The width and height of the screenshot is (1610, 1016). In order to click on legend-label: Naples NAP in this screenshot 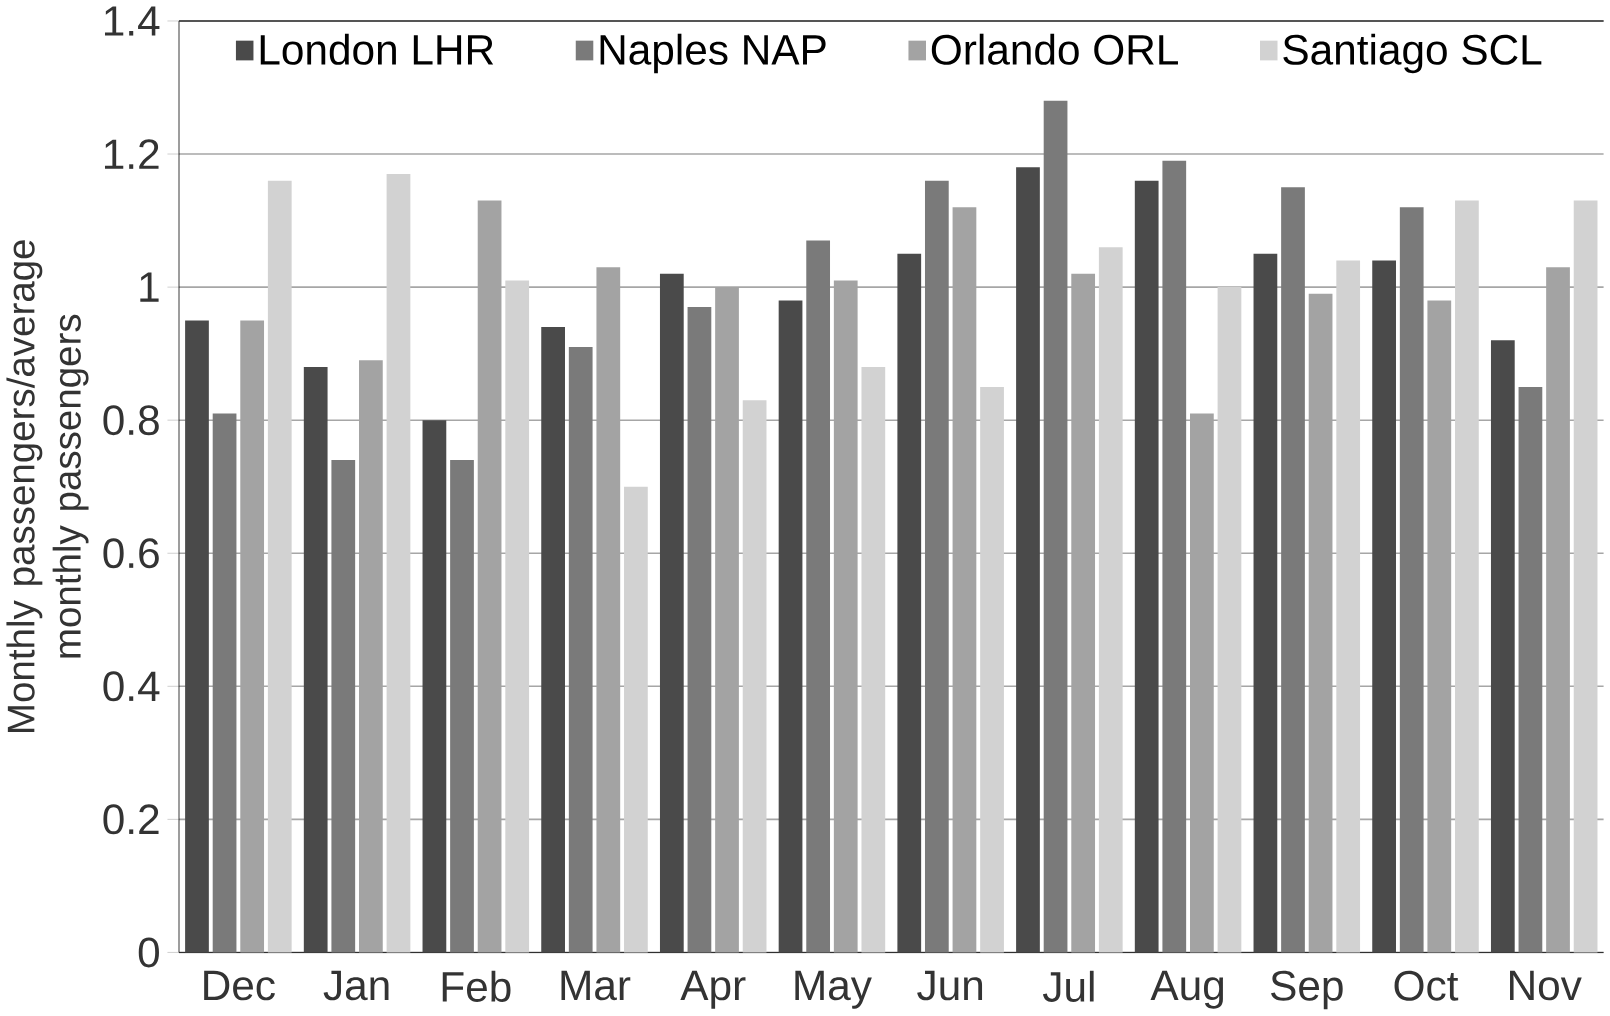, I will do `click(713, 53)`.